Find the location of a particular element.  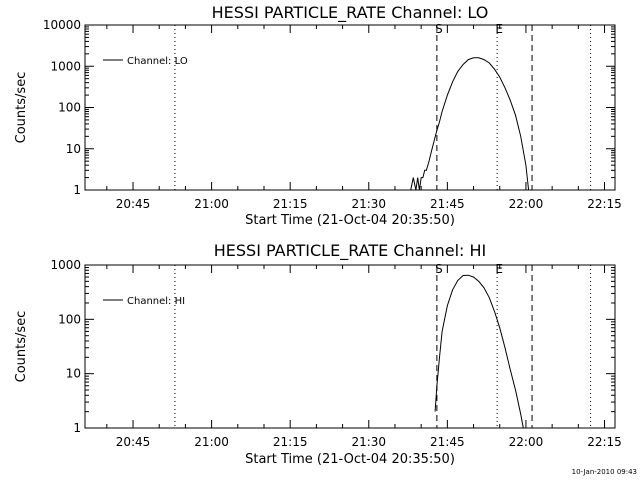

chart-title: HESSI PARTICLE_RATE Channel: HI is located at coordinates (350, 251).